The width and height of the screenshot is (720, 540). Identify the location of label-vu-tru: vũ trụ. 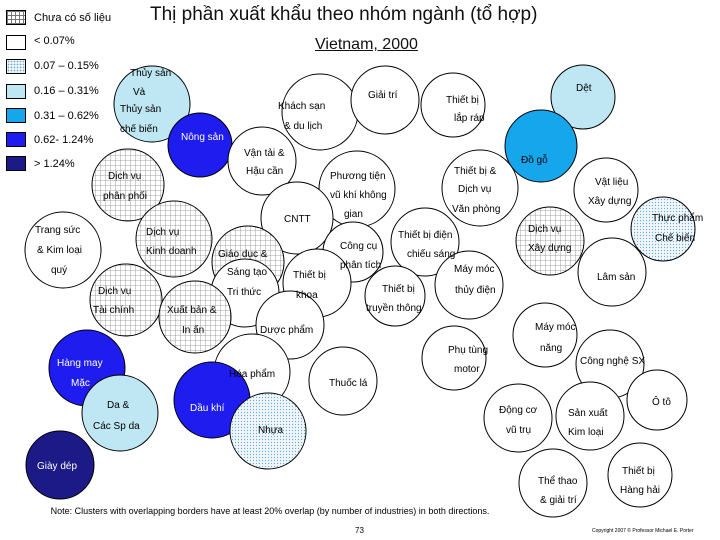
(519, 430).